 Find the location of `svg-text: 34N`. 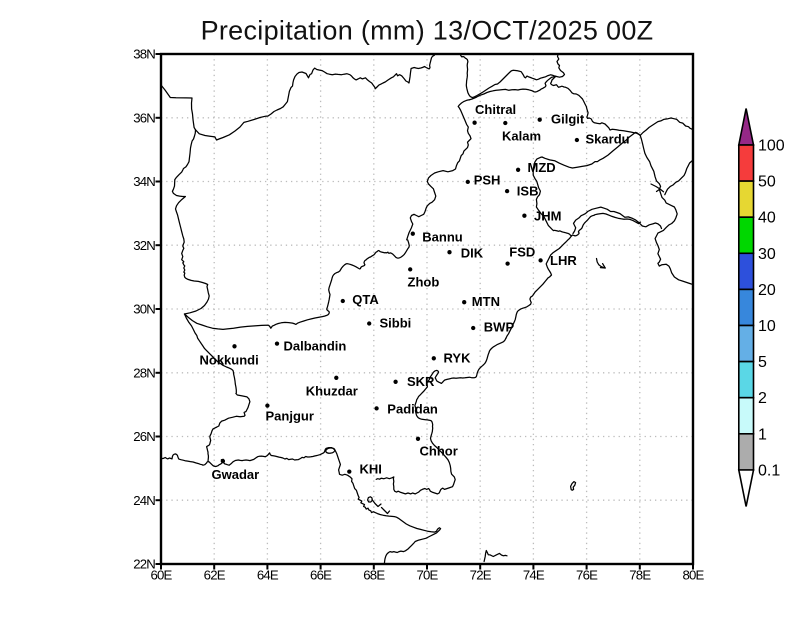

svg-text: 34N is located at coordinates (144, 181).